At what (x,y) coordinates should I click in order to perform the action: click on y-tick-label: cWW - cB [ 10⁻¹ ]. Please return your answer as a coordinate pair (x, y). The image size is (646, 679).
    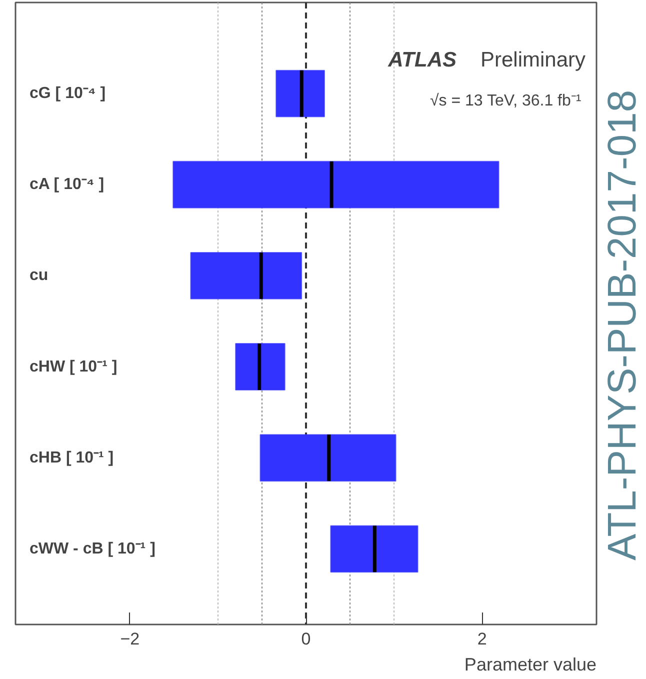
    Looking at the image, I should click on (93, 549).